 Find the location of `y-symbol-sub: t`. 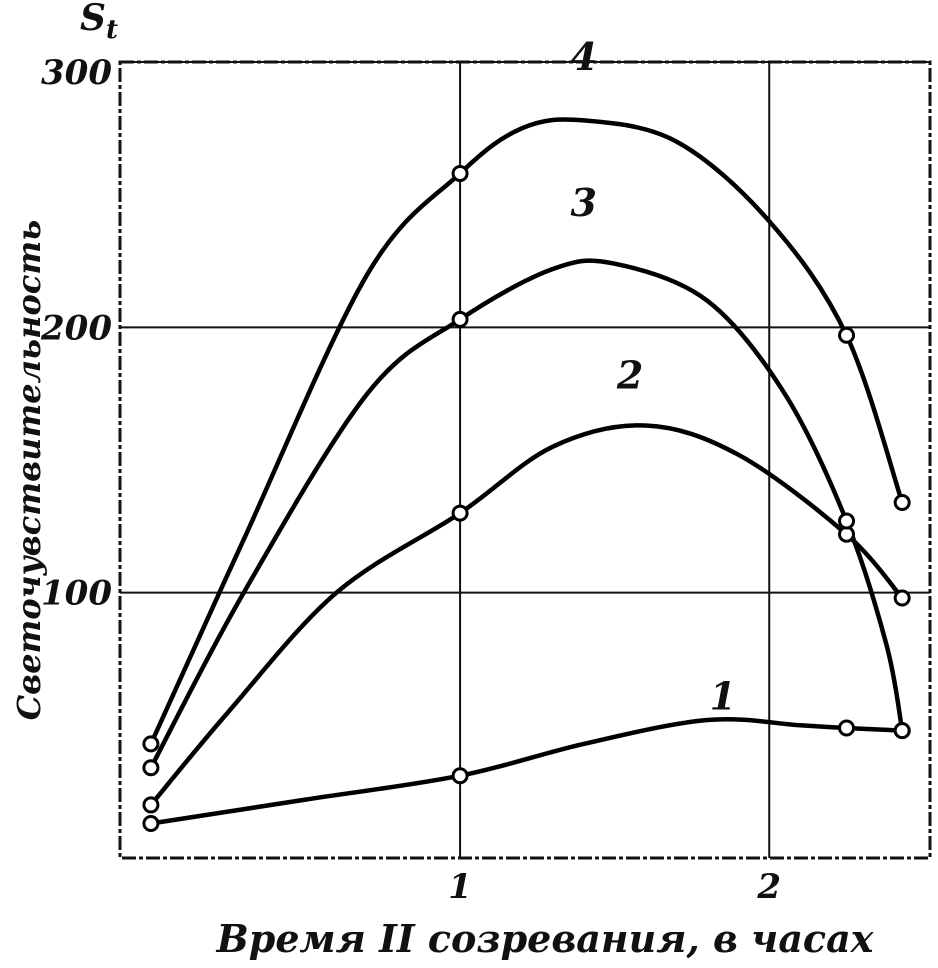

y-symbol-sub: t is located at coordinates (112, 30).